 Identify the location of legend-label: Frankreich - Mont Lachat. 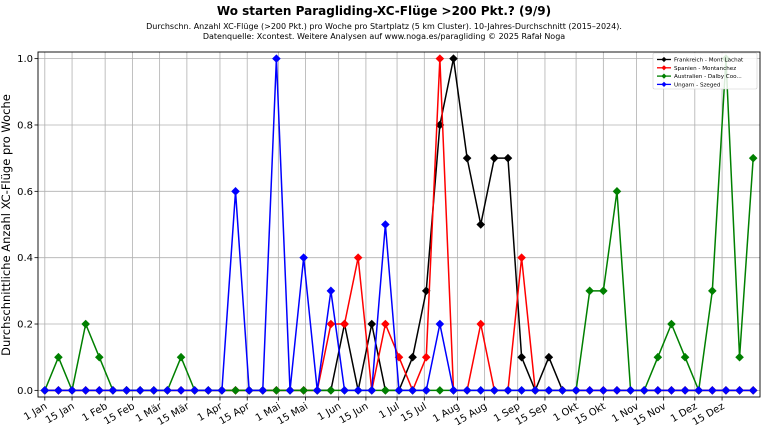
(709, 61).